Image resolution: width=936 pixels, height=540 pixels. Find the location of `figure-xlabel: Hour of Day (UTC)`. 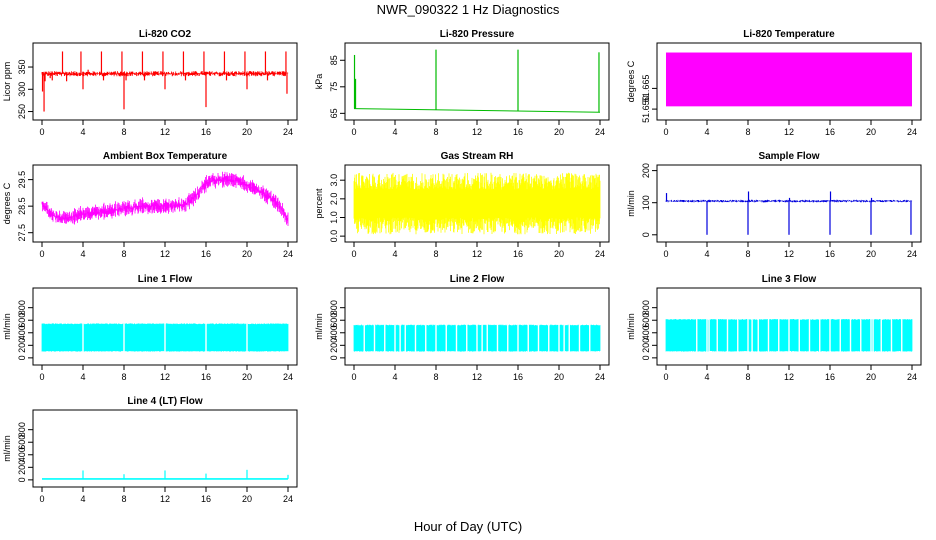

figure-xlabel: Hour of Day (UTC) is located at coordinates (468, 526).